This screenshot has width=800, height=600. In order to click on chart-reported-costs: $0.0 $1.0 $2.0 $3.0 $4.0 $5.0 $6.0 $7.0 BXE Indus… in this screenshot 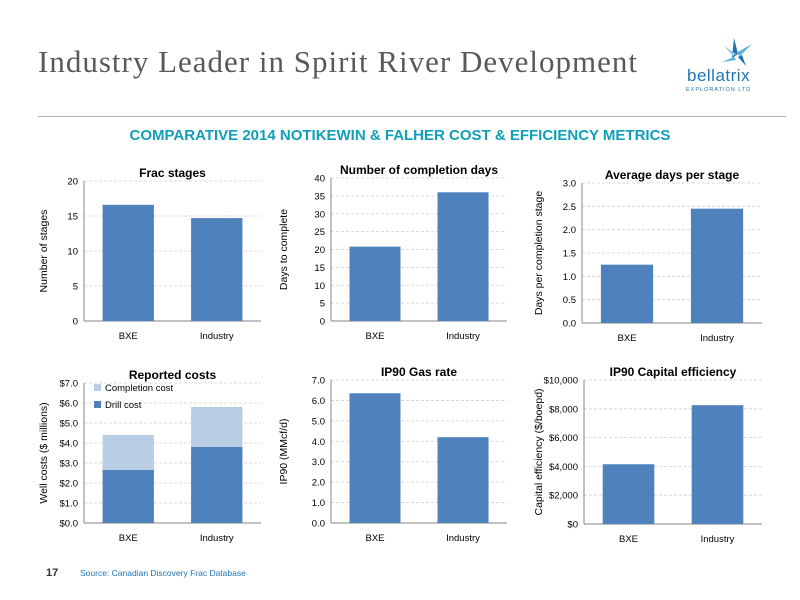, I will do `click(149, 456)`.